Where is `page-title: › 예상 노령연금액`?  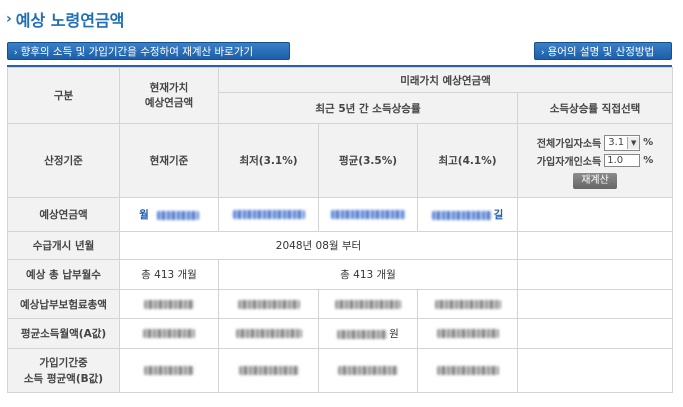 page-title: › 예상 노령연금액 is located at coordinates (65, 19).